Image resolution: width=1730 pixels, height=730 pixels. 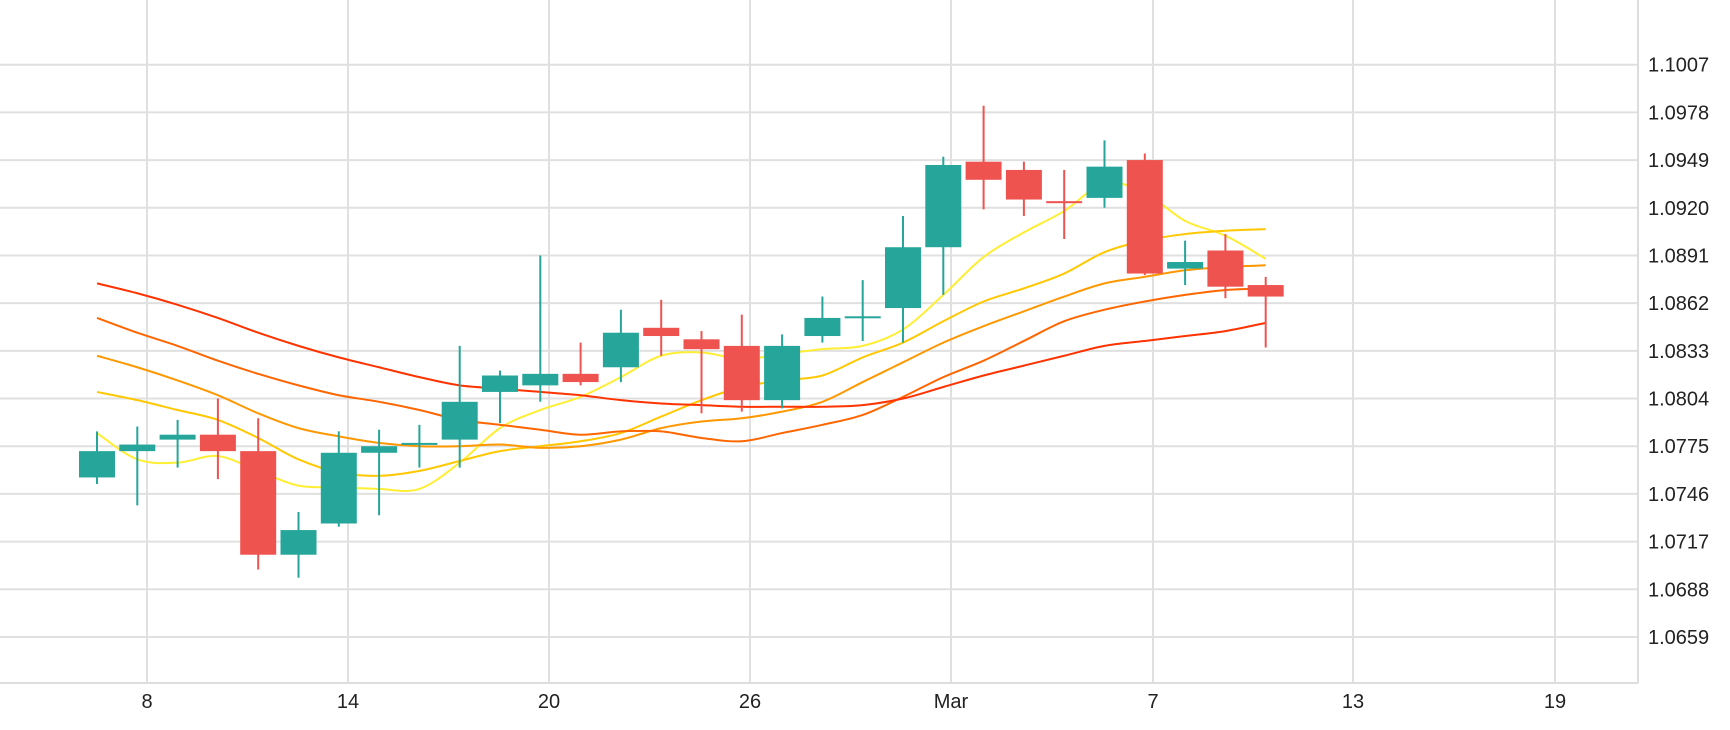 I want to click on x-tick-label: 26, so click(x=750, y=702).